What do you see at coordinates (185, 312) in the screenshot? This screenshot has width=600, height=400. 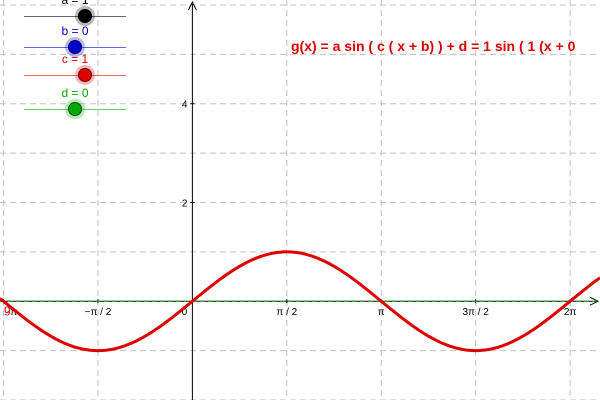 I see `x-tick-label: 0` at bounding box center [185, 312].